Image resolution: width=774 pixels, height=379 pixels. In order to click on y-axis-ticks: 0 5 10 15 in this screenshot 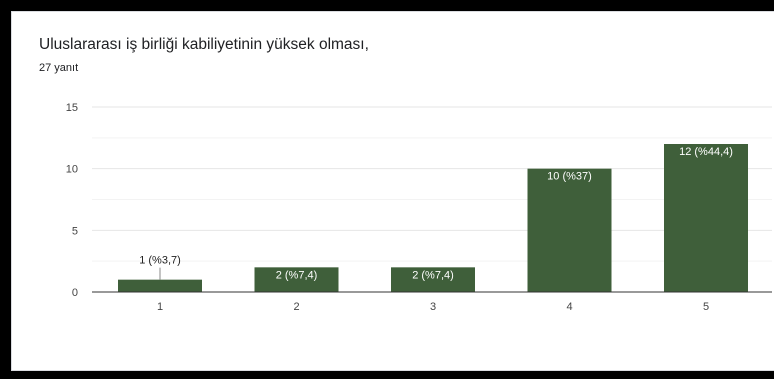, I will do `click(72, 200)`.